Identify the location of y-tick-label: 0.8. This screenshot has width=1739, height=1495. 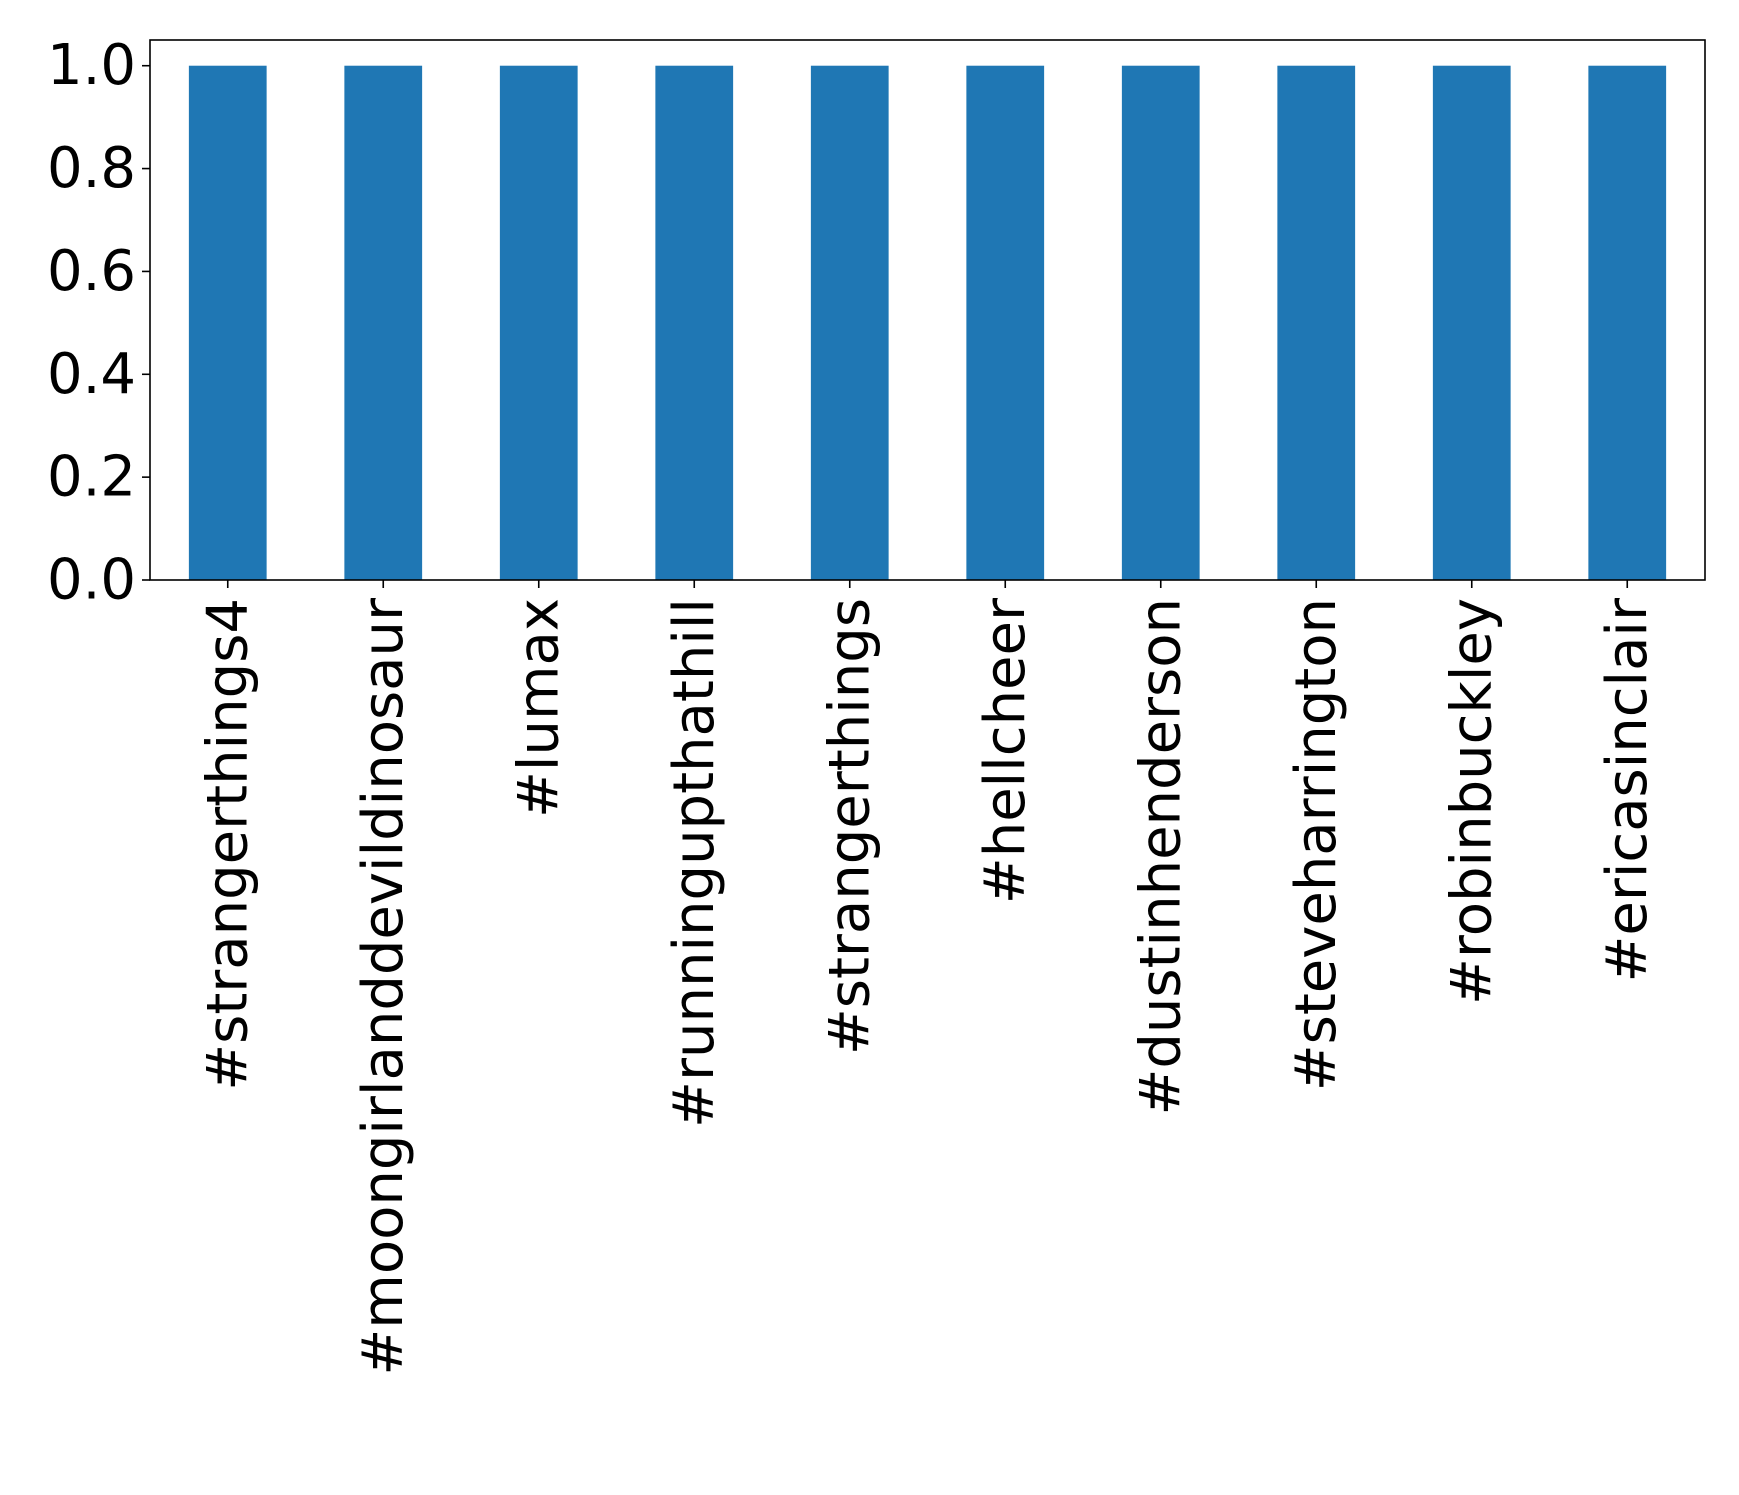
(91, 168).